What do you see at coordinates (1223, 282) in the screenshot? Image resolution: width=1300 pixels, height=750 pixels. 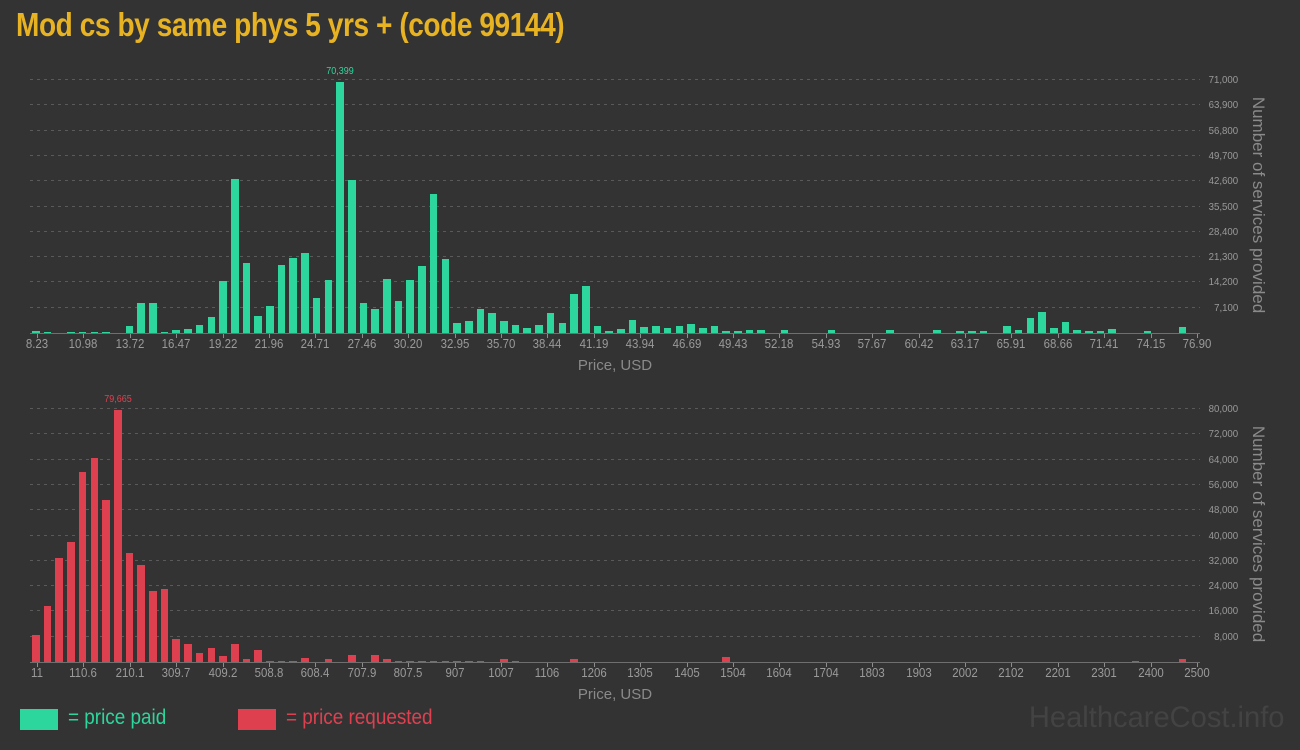 I see `y-tick-label: 14,200` at bounding box center [1223, 282].